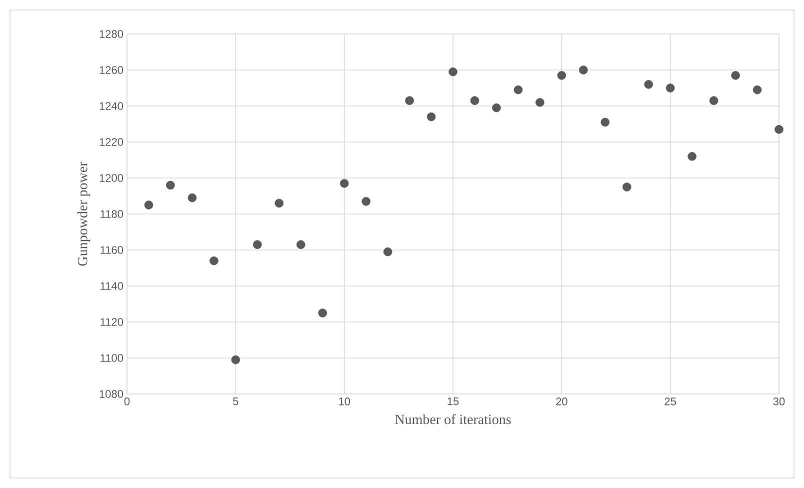  Describe the element at coordinates (112, 322) in the screenshot. I see `y-tick-label: 1120` at that location.